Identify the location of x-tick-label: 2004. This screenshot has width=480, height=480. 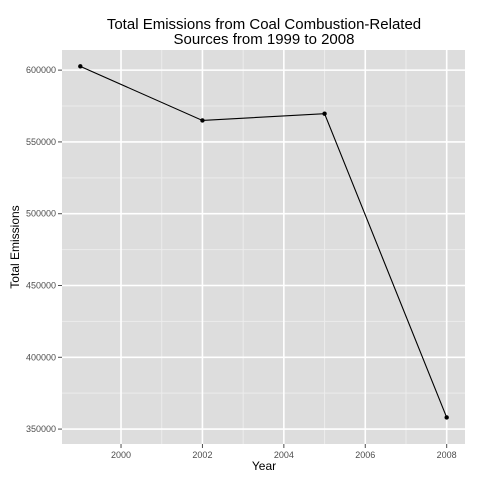
(284, 455).